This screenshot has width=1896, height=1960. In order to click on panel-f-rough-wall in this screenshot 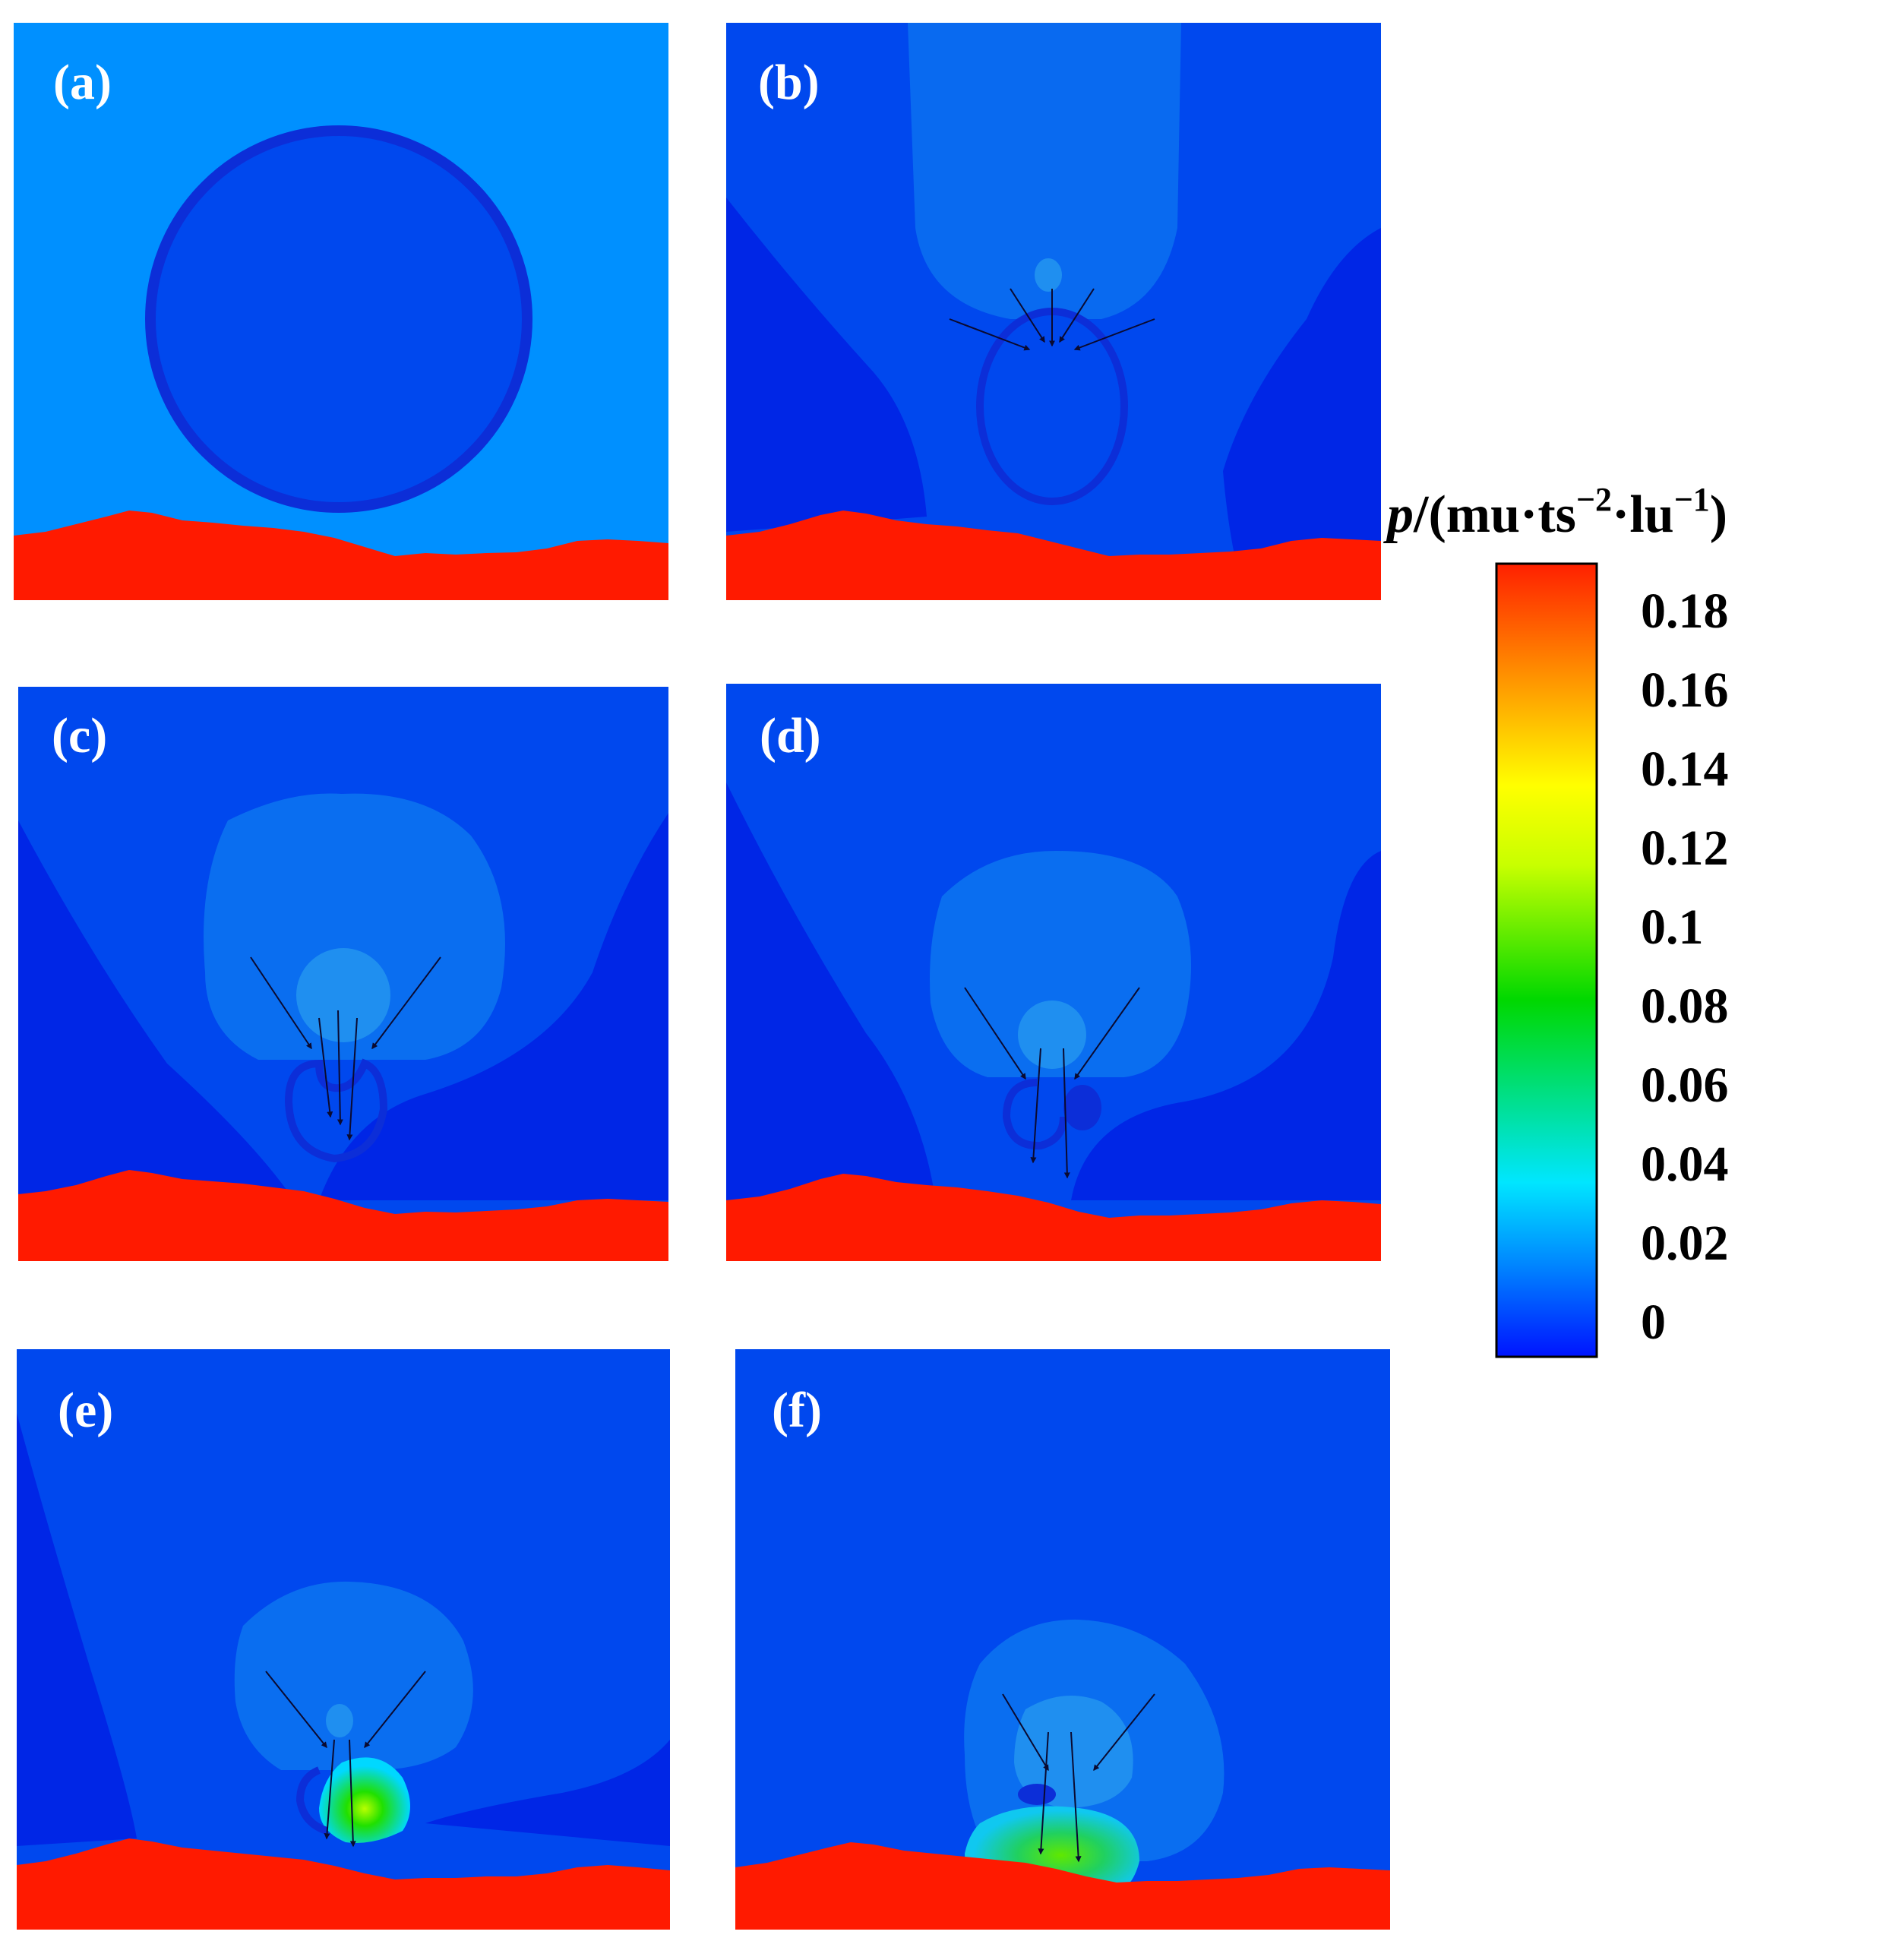, I will do `click(1062, 1886)`.